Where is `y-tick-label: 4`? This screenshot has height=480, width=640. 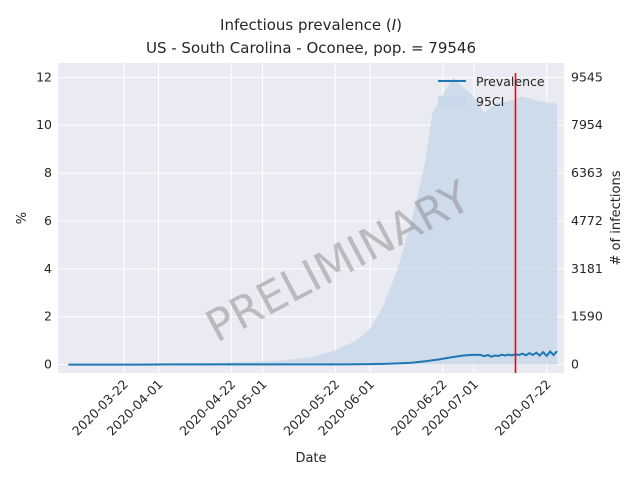
y-tick-label: 4 is located at coordinates (48, 268).